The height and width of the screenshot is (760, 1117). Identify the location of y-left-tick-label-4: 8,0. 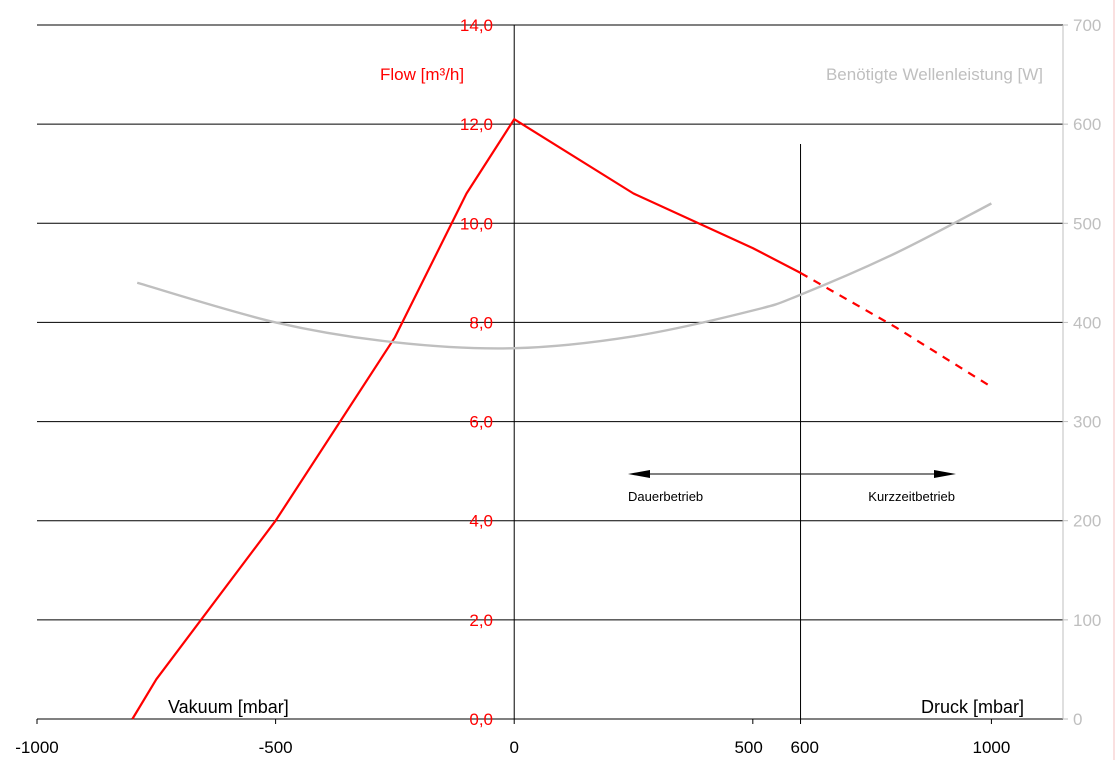
(481, 322).